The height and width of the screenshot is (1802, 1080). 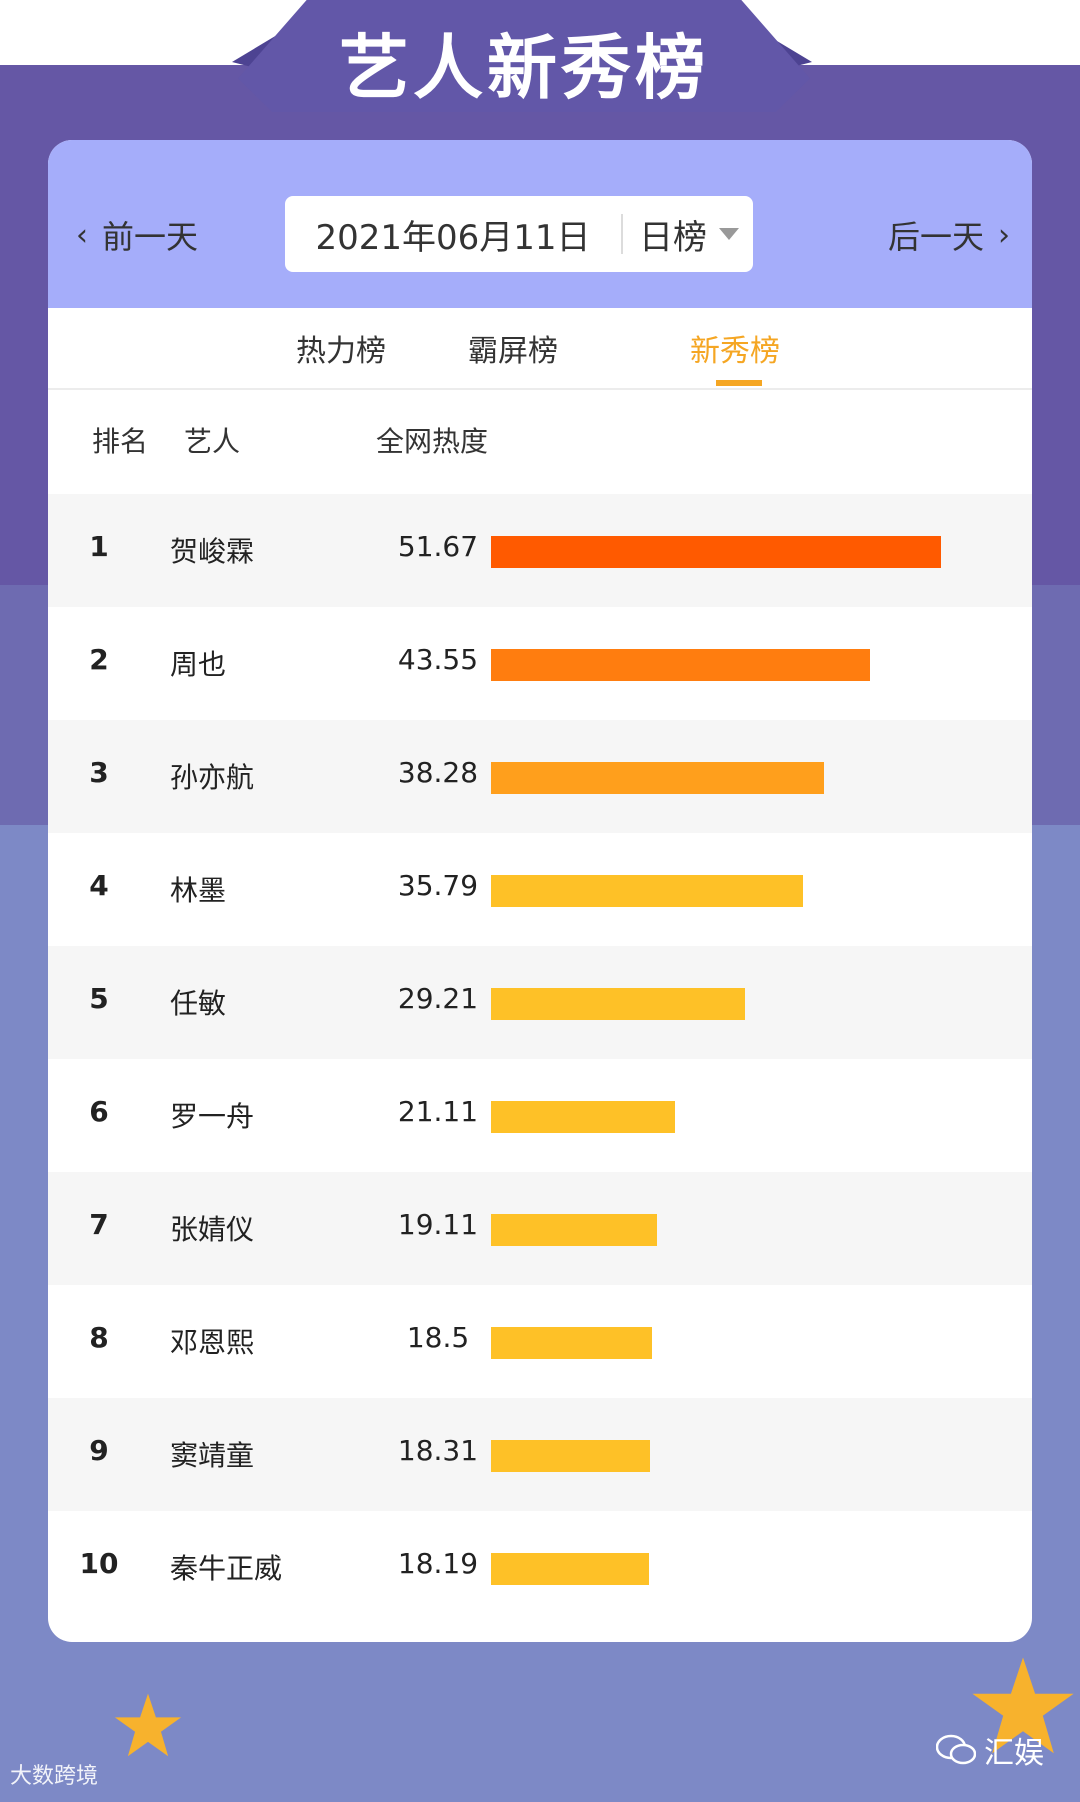 What do you see at coordinates (1014, 1753) in the screenshot?
I see `brand-label: 汇娱` at bounding box center [1014, 1753].